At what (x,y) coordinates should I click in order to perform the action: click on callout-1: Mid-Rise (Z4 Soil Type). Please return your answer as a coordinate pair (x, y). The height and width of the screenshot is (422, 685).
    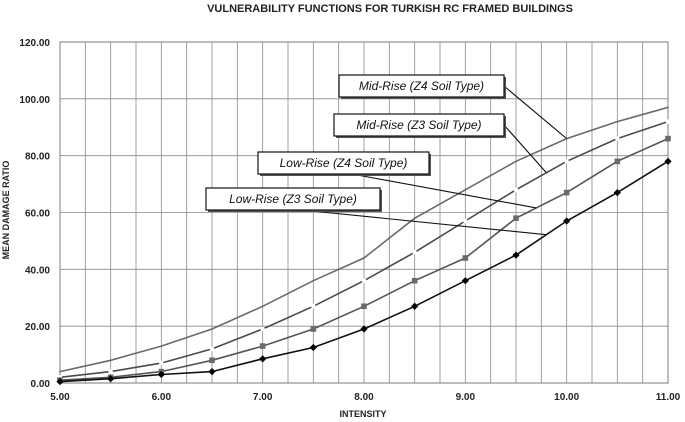
    Looking at the image, I should click on (453, 107).